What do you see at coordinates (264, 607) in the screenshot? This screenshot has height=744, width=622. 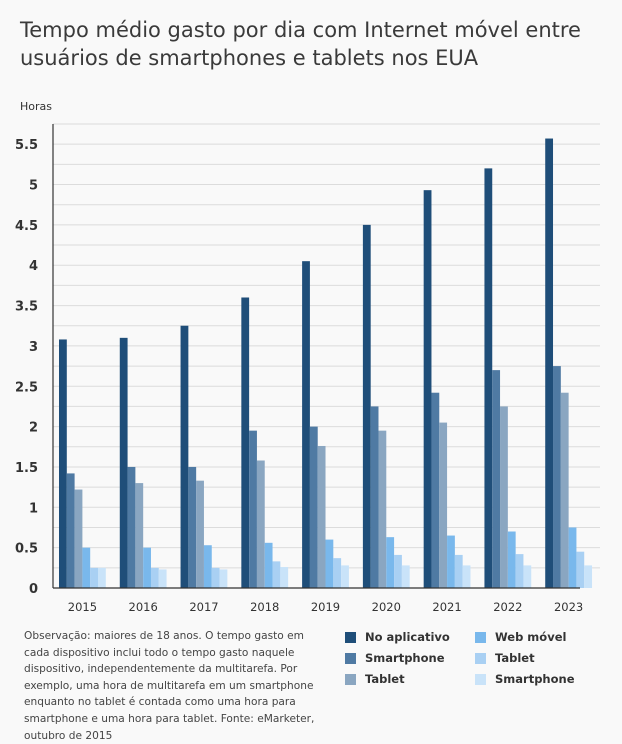 I see `x-tick-label: 2018` at bounding box center [264, 607].